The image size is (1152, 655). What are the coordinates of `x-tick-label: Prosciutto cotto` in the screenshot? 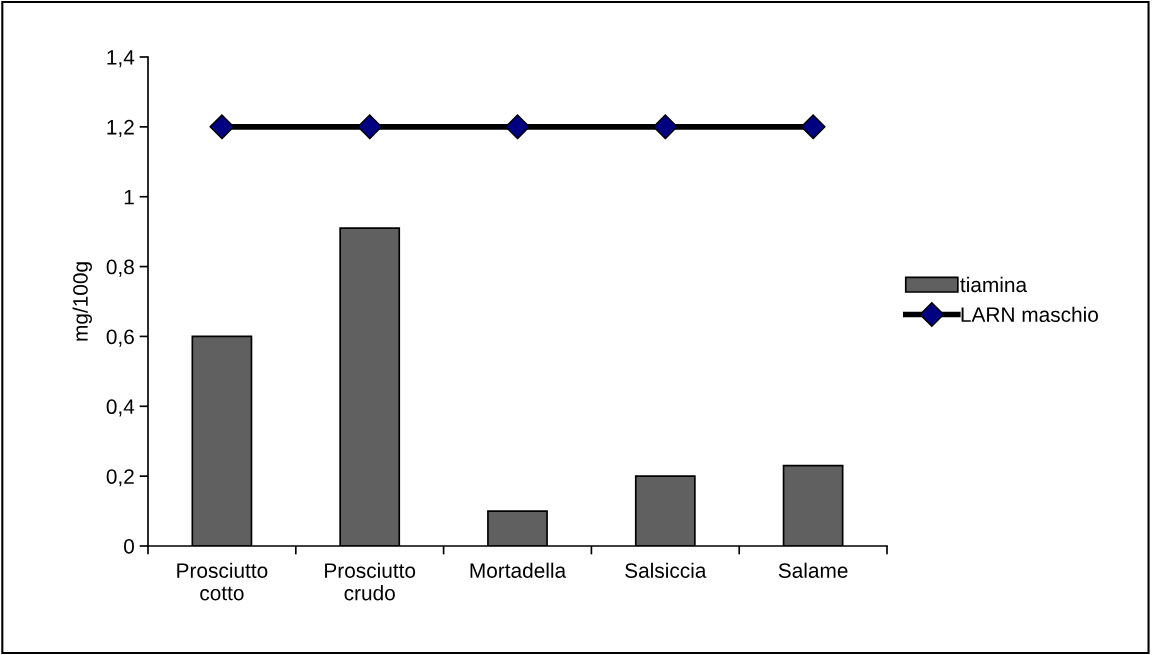 It's located at (222, 581).